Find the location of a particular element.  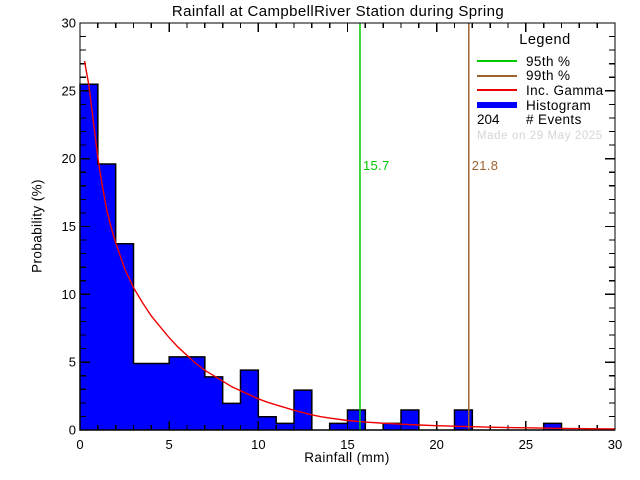

x-tick-label: 10 is located at coordinates (258, 444).